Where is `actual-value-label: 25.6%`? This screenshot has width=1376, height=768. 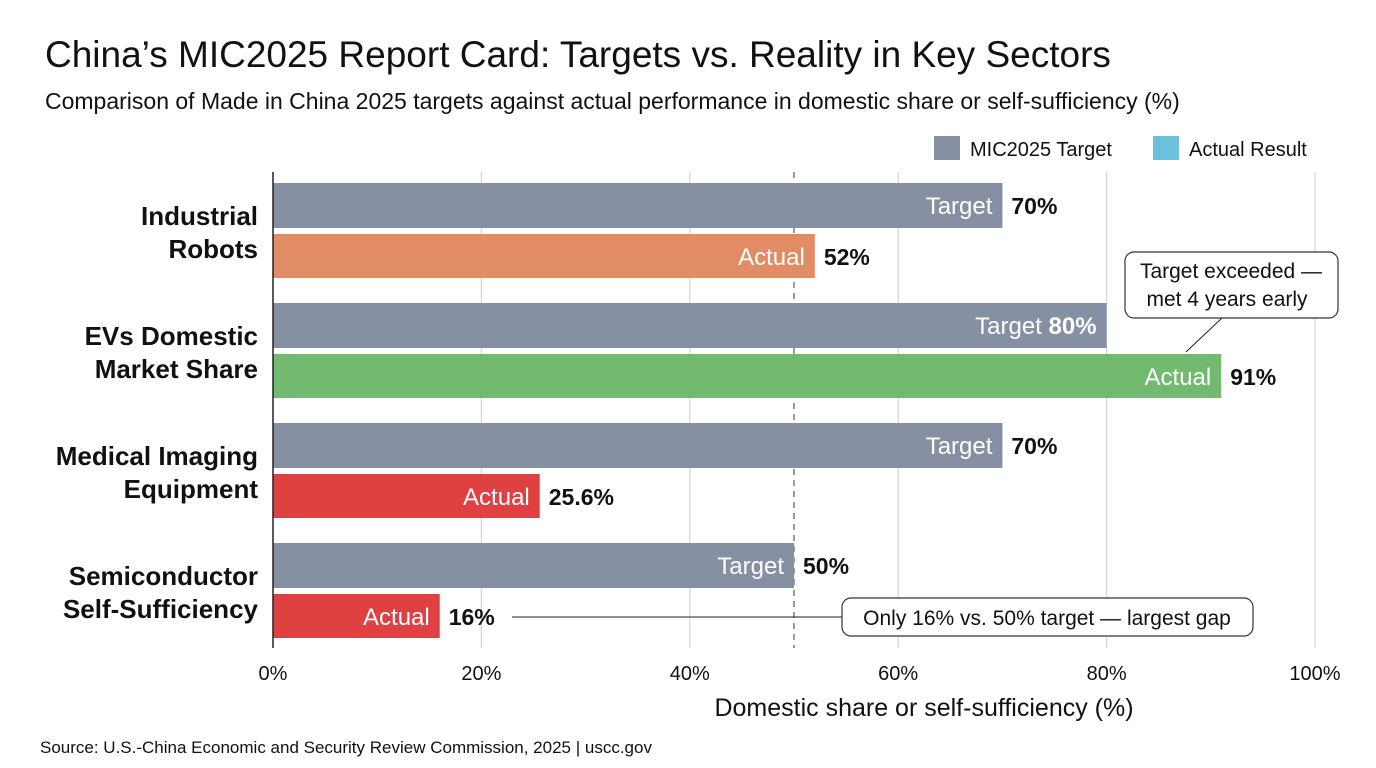
actual-value-label: 25.6% is located at coordinates (581, 497).